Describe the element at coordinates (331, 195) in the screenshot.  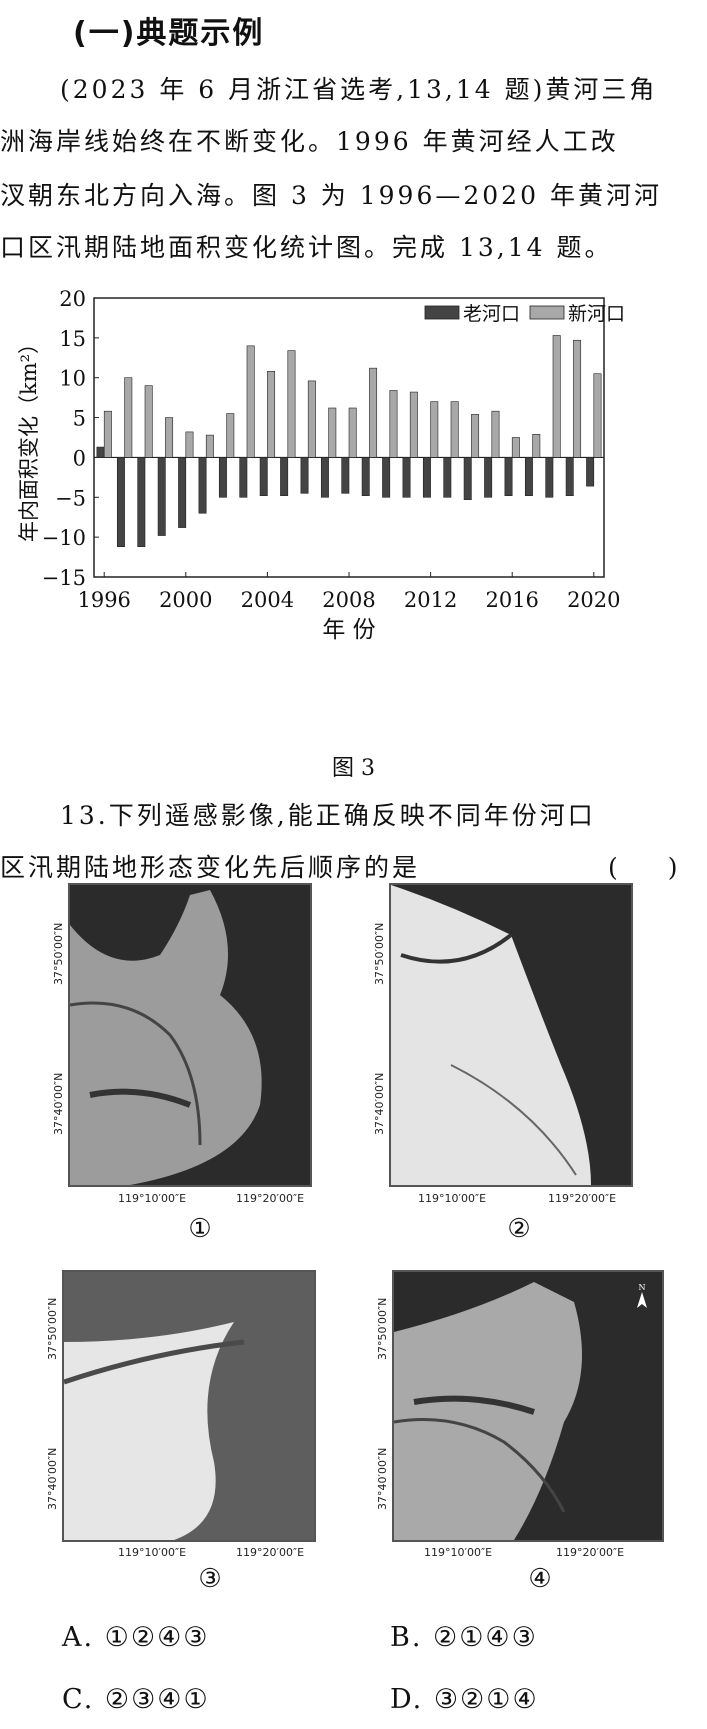
I see `intro-line-3: 汊朝东北方向入海。图 3 为 1996—2020 年黄河河` at that location.